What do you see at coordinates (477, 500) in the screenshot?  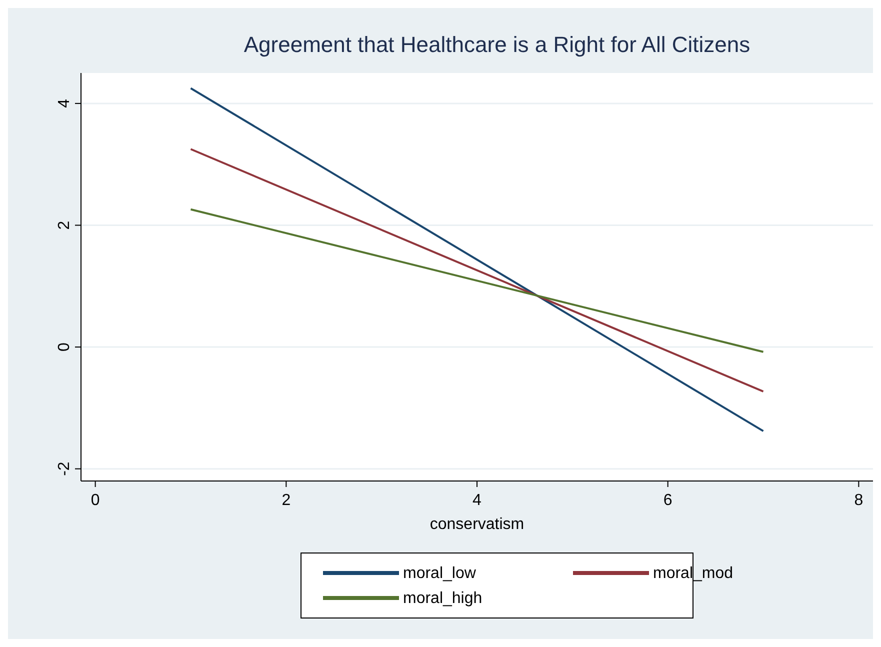 I see `x-tick-label: 4` at bounding box center [477, 500].